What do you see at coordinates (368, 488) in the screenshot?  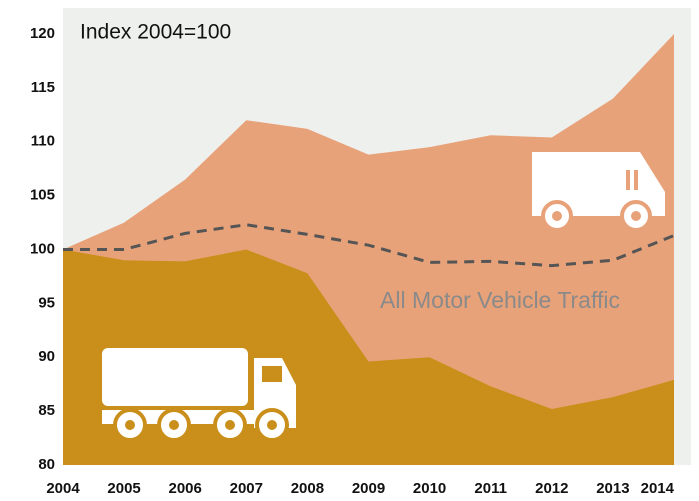 I see `x-tick-label: 2009` at bounding box center [368, 488].